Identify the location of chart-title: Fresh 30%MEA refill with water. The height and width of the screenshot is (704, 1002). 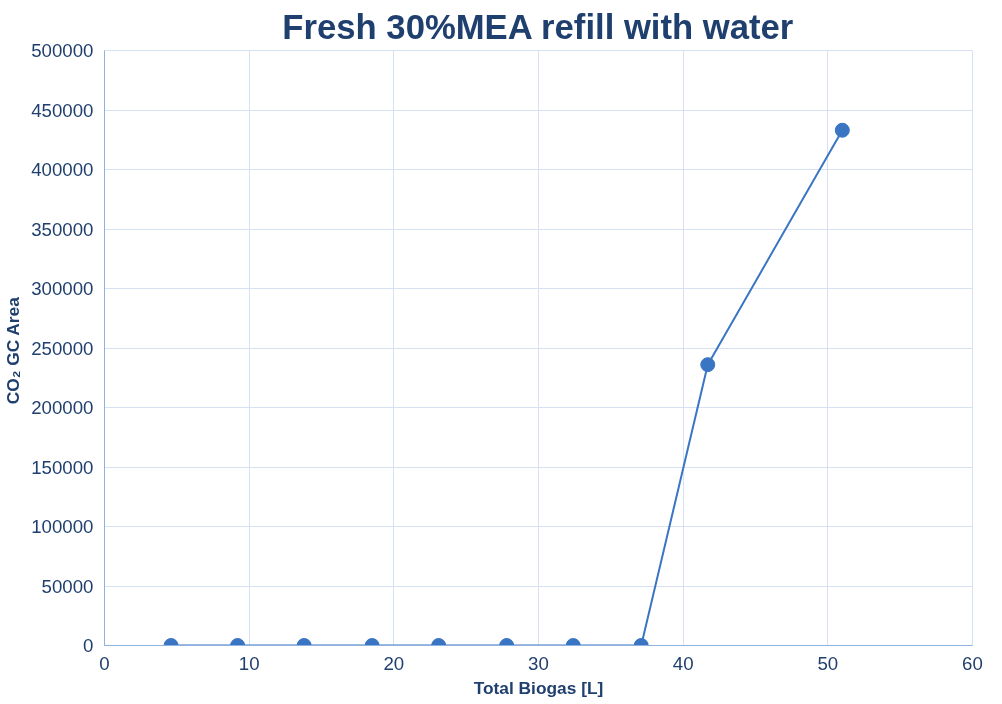
(538, 26).